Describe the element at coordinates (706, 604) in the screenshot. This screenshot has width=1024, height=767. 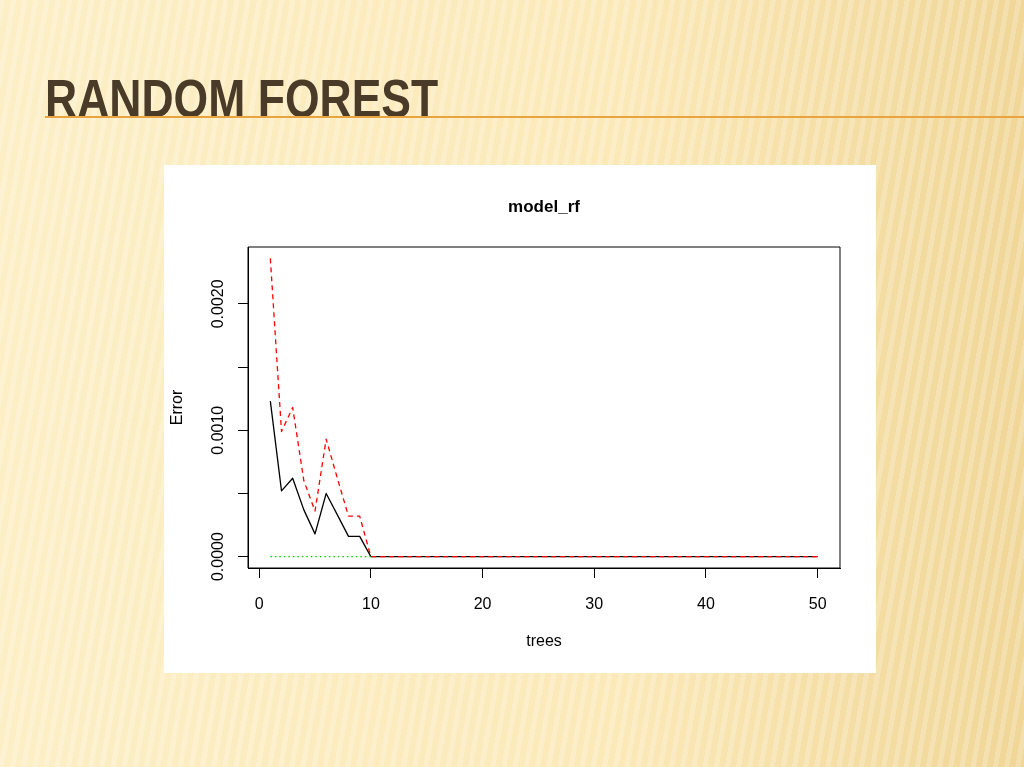
I see `x-tick-label: 40` at that location.